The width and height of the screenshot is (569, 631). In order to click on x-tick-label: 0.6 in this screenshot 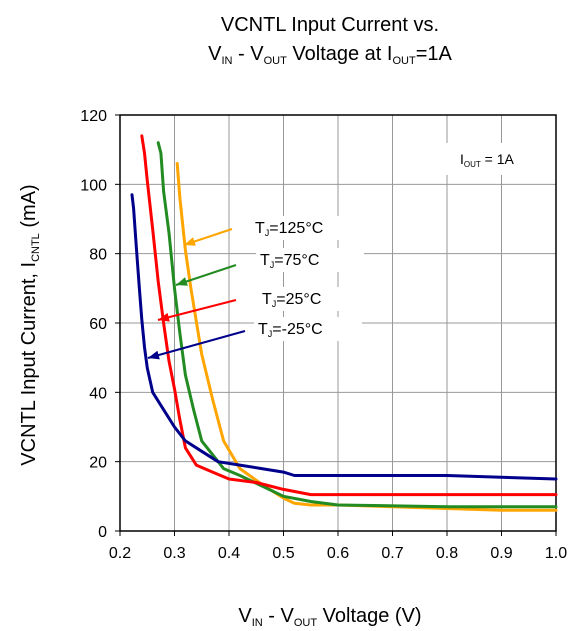, I will do `click(338, 553)`.